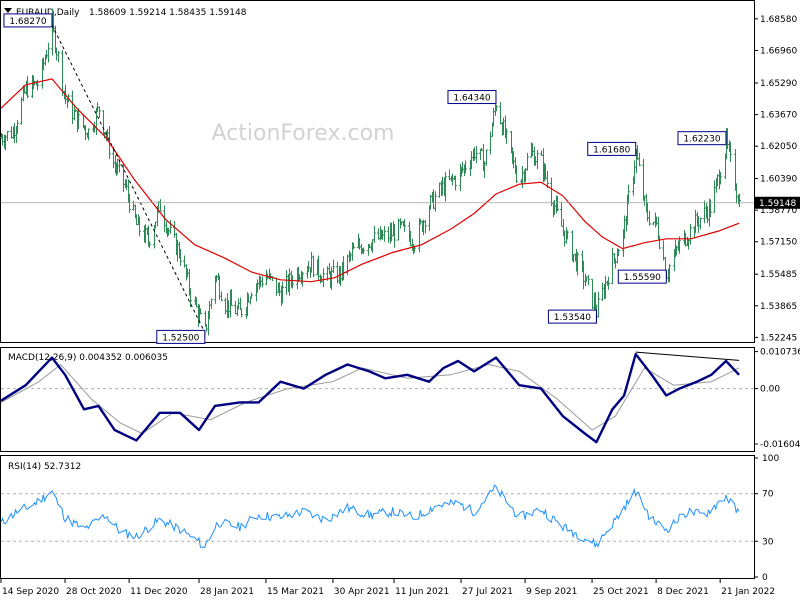 This screenshot has height=604, width=800. What do you see at coordinates (778, 243) in the screenshot?
I see `price-axis-label: 1.57150` at bounding box center [778, 243].